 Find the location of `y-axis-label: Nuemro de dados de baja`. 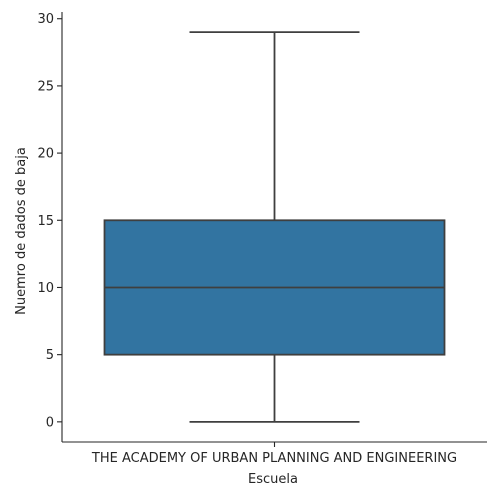

y-axis-label: Nuemro de dados de baja is located at coordinates (21, 231).